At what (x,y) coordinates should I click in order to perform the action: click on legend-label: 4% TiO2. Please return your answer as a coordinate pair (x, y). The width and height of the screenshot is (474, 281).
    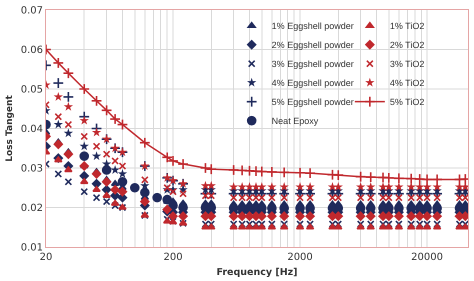
    Looking at the image, I should click on (407, 83).